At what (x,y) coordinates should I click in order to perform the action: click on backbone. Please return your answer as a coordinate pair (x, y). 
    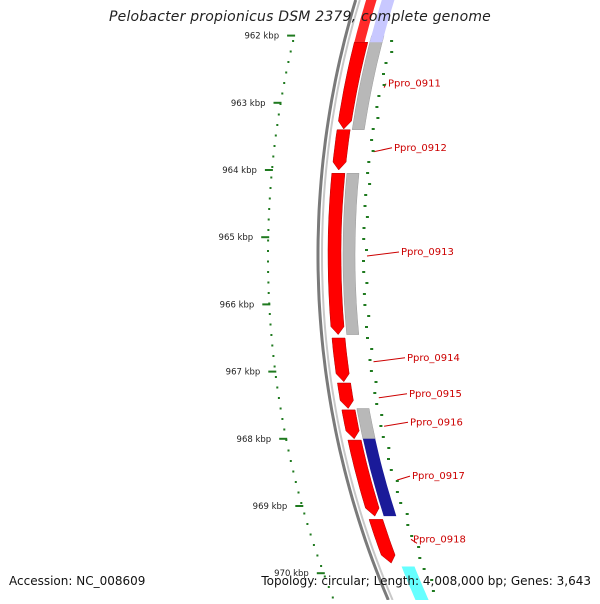
    Looking at the image, I should click on (355, 300).